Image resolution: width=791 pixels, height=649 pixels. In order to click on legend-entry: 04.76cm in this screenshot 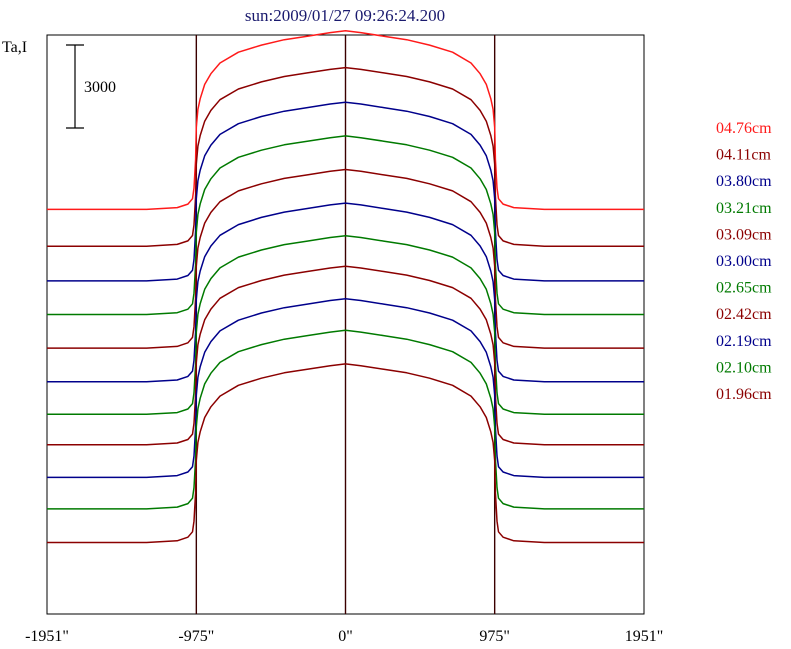, I will do `click(744, 128)`.